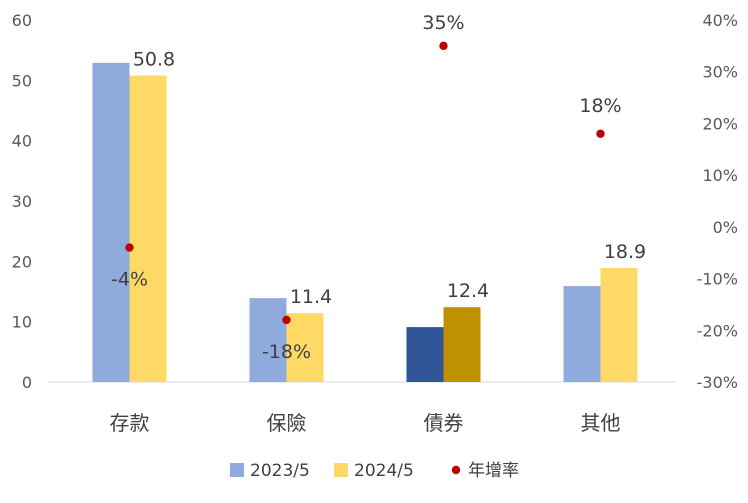 The height and width of the screenshot is (503, 748). What do you see at coordinates (154, 60) in the screenshot?
I see `bar-value-label: 50.8` at bounding box center [154, 60].